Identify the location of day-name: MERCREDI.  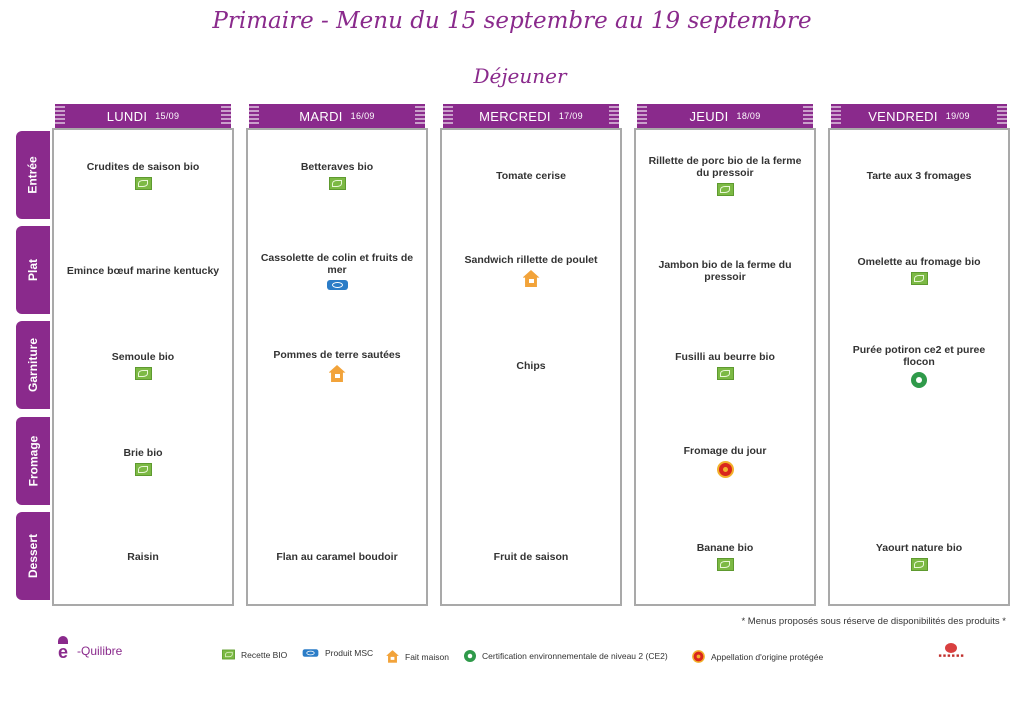
(515, 116).